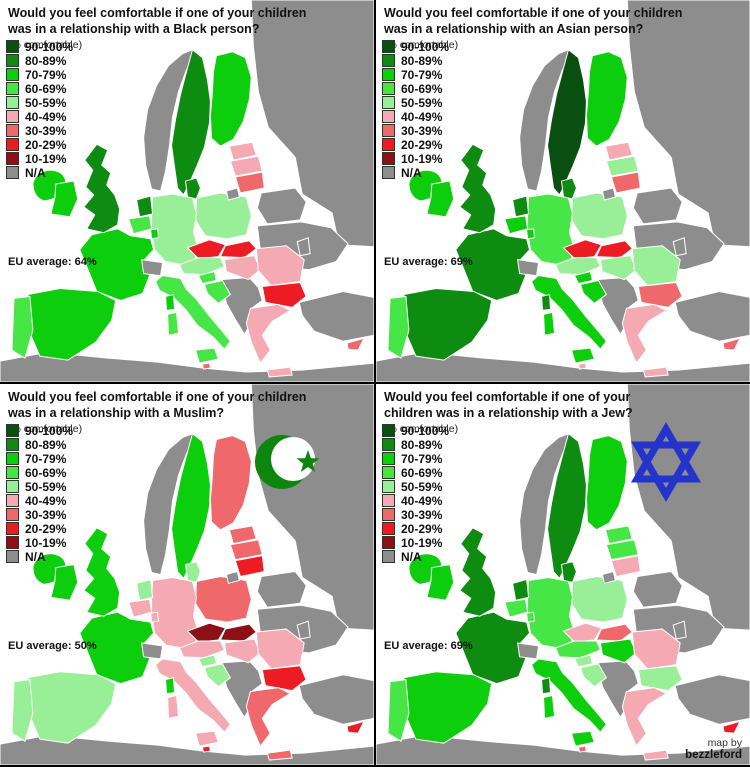 The height and width of the screenshot is (767, 750). I want to click on legend-label: 60-69%, so click(46, 472).